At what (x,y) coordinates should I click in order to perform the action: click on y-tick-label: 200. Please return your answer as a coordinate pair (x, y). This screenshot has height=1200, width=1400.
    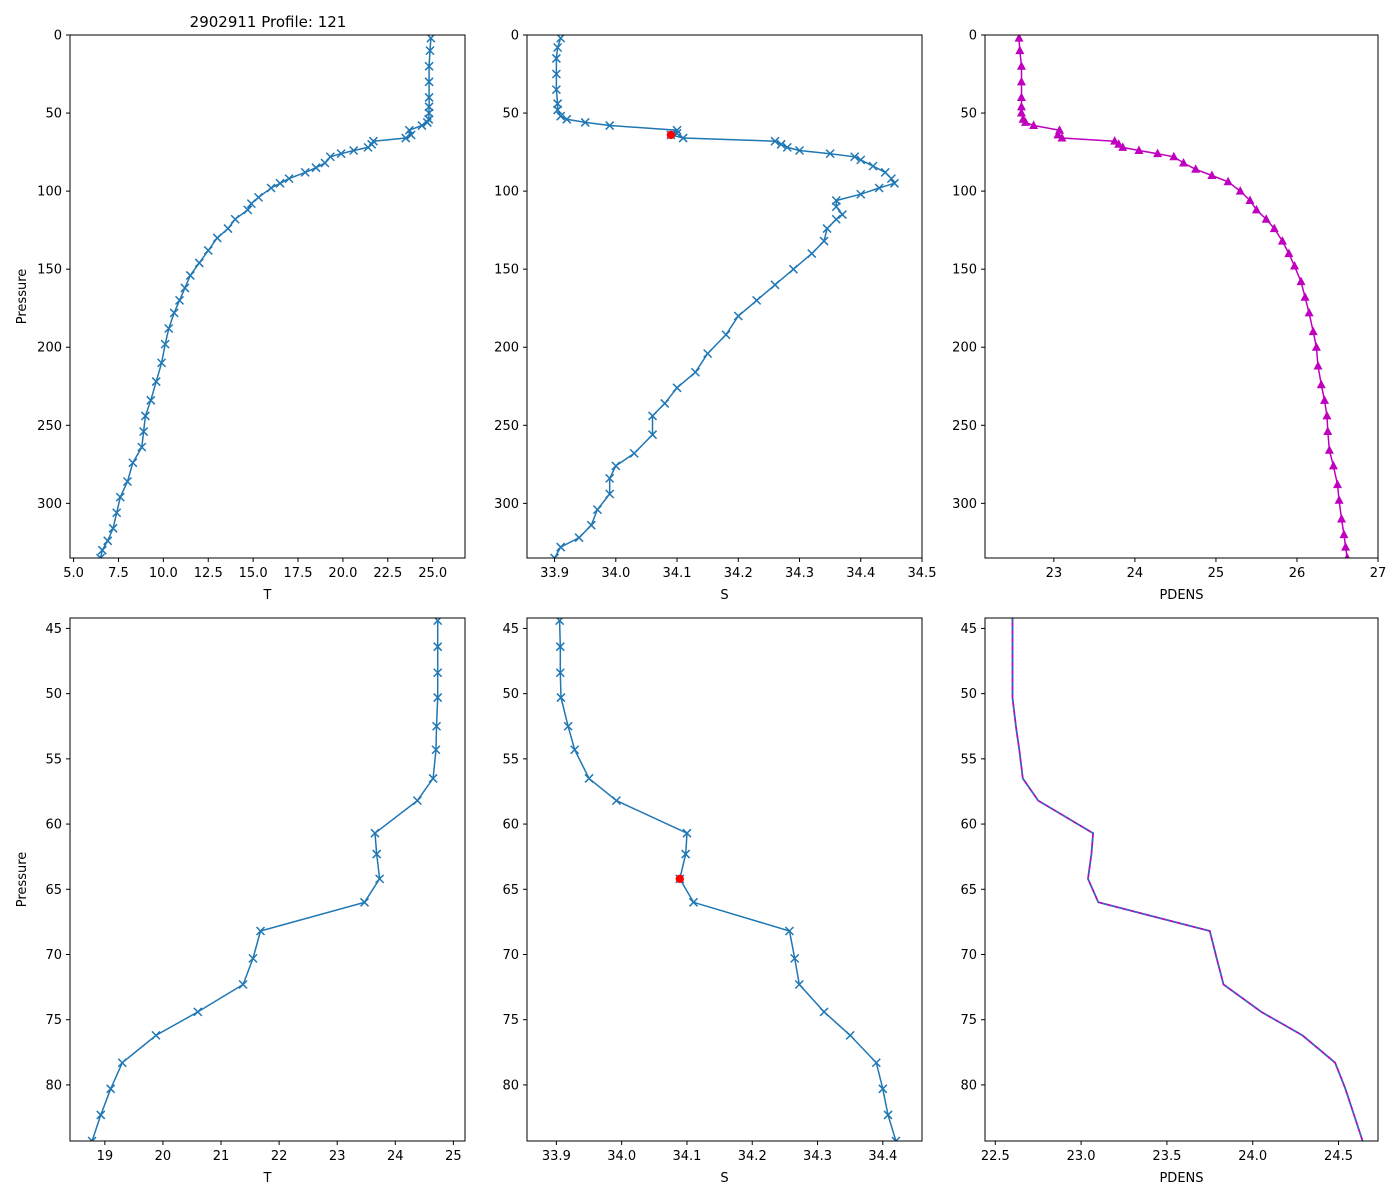
    Looking at the image, I should click on (49, 348).